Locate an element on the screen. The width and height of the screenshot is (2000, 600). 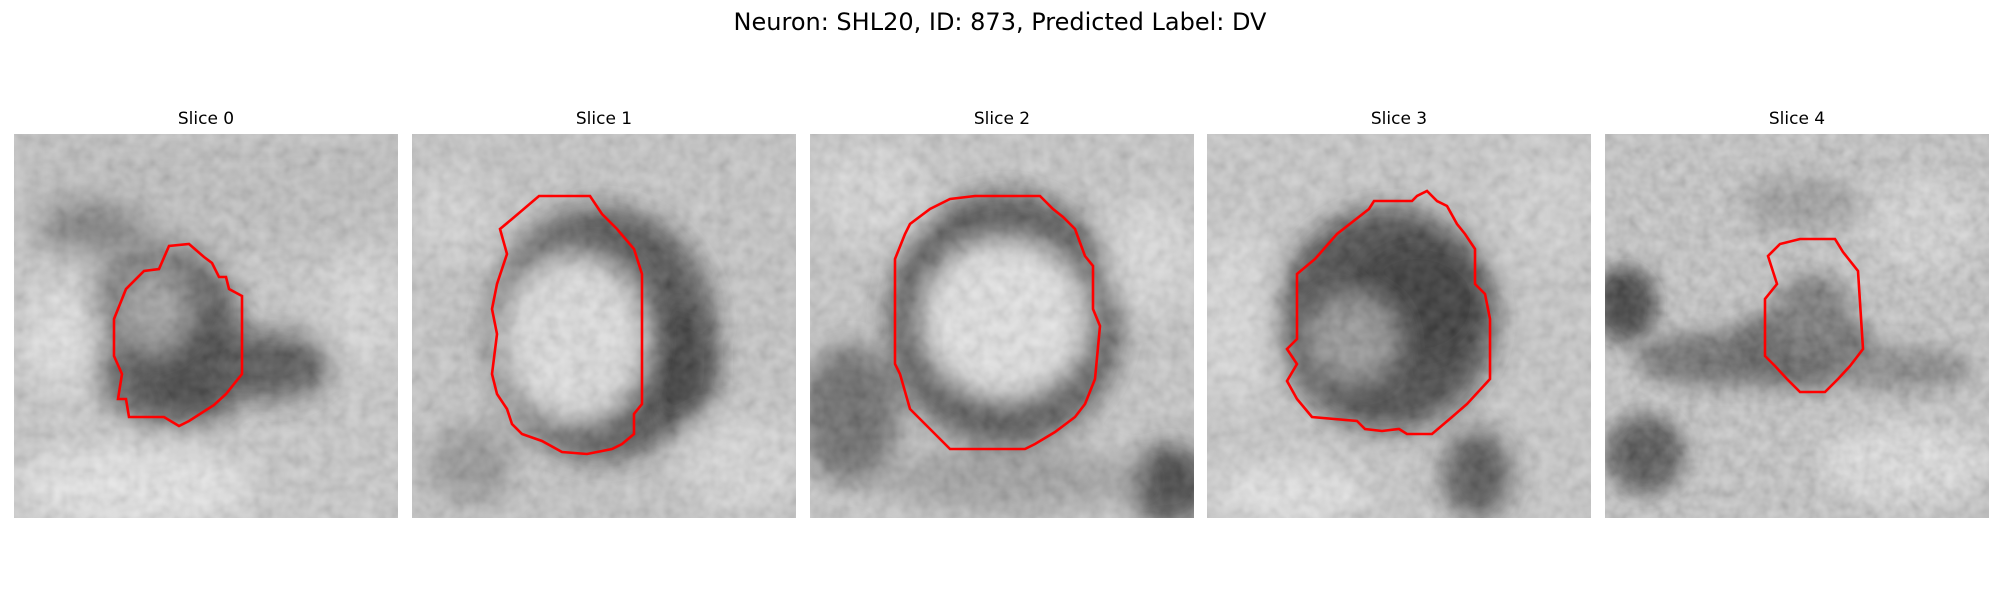
slice-title: Slice 2 is located at coordinates (1002, 119).